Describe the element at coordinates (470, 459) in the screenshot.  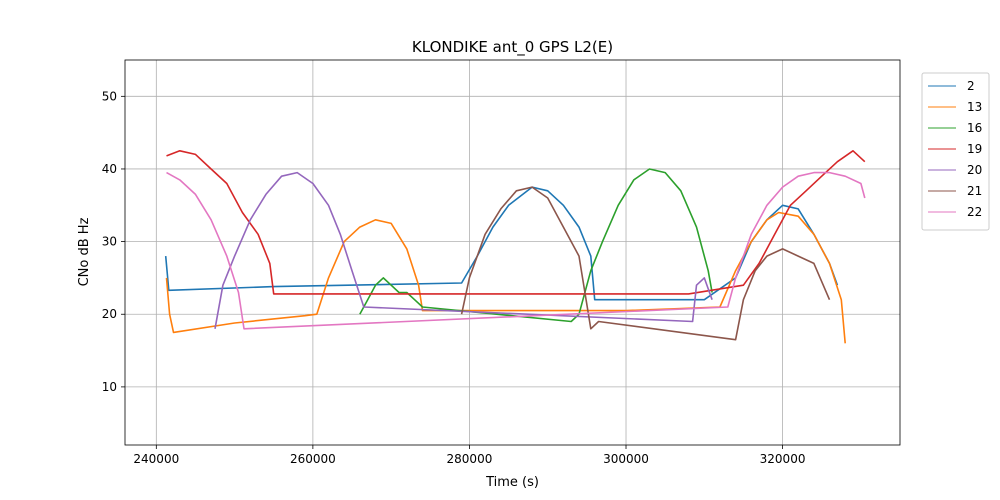
I see `x-tick-label: 280000` at that location.